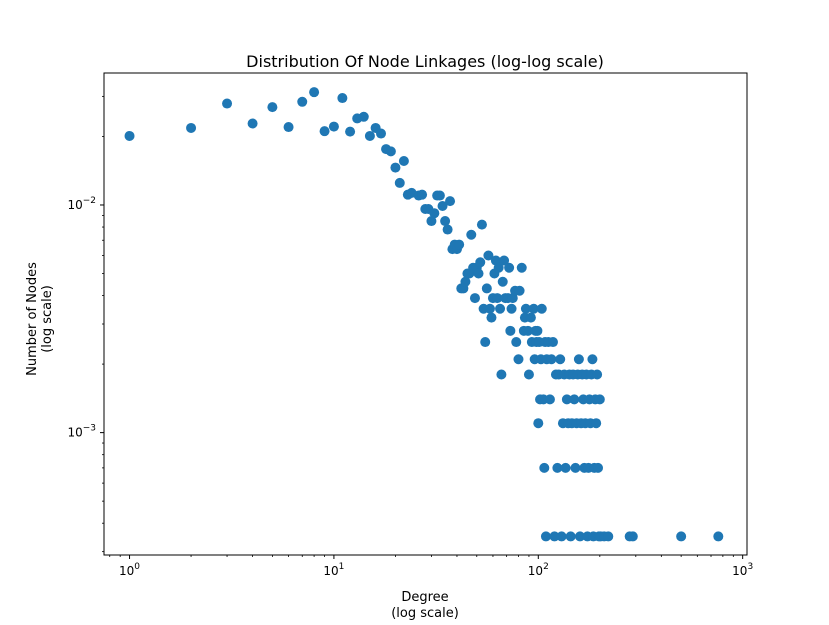 This screenshot has width=829, height=625. Describe the element at coordinates (425, 613) in the screenshot. I see `x-axis-label-scale: (log scale)` at that location.